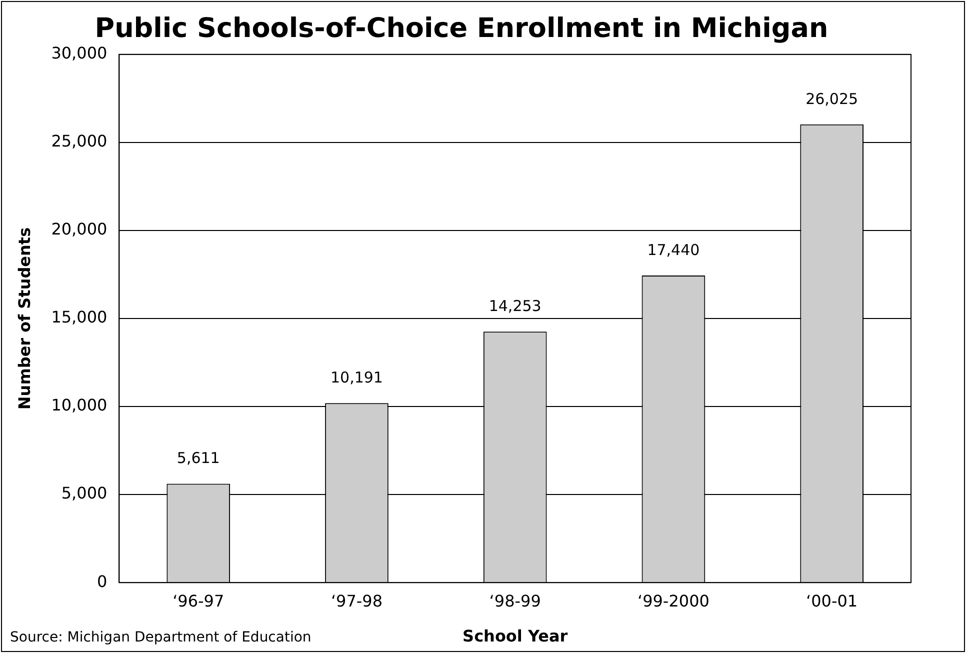 This screenshot has height=653, width=966. Describe the element at coordinates (832, 99) in the screenshot. I see `data-label: 26,025` at that location.